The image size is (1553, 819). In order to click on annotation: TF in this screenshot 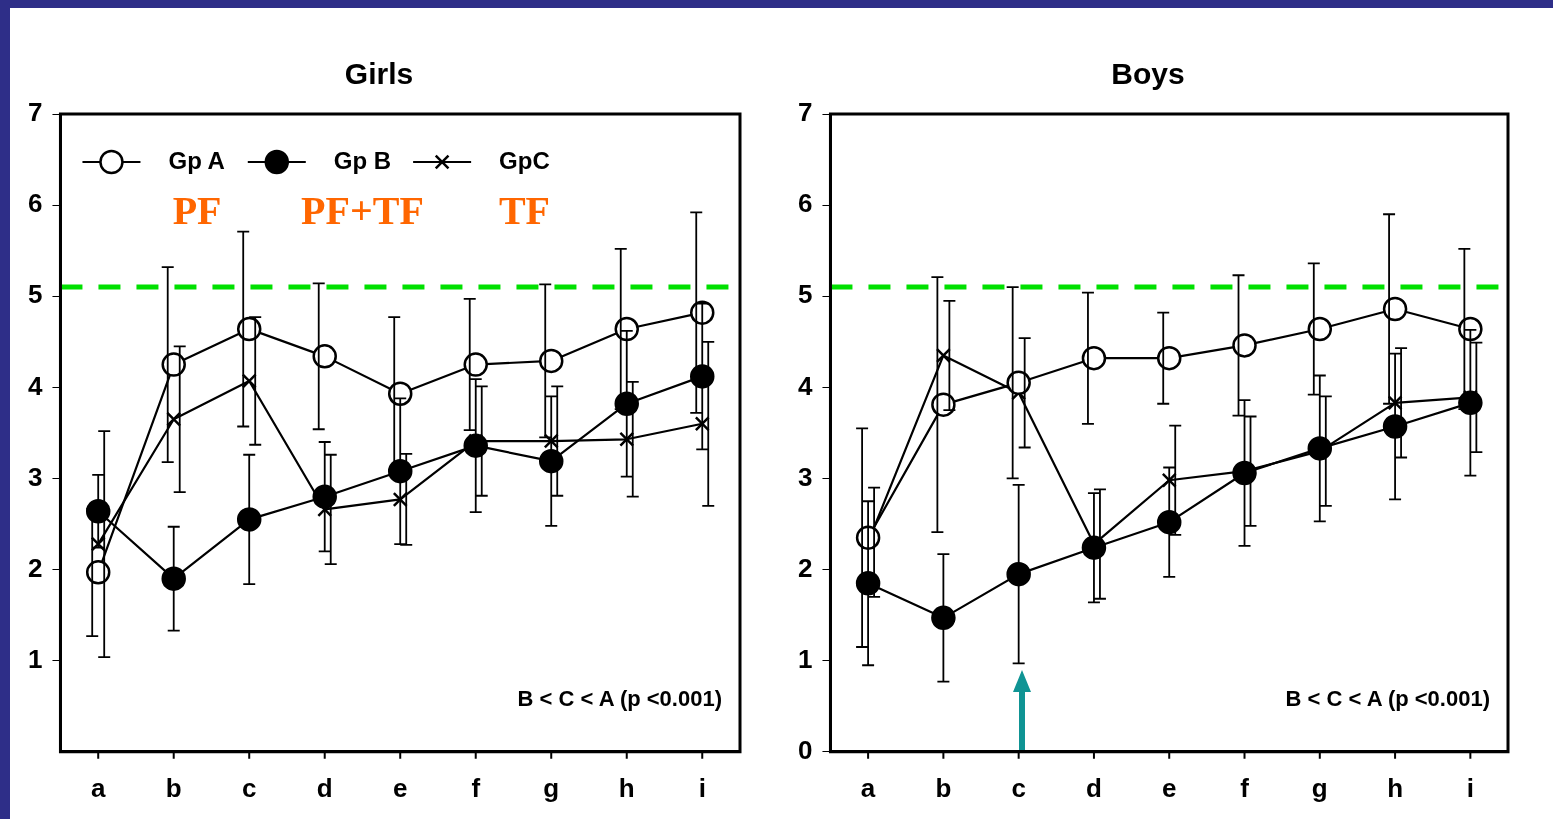, I will do `click(524, 211)`.